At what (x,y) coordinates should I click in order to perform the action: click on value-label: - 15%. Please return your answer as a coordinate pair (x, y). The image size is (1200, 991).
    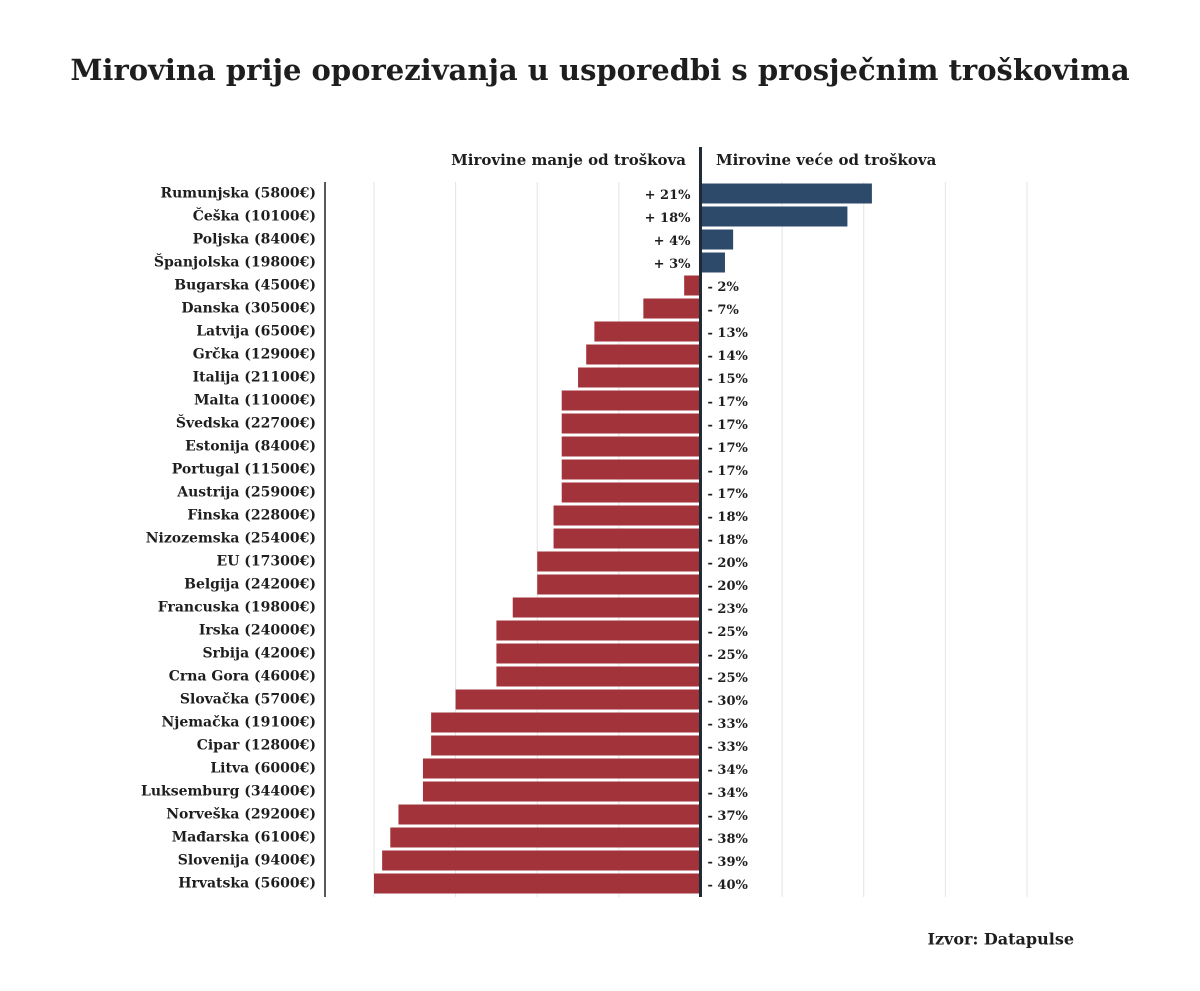
    Looking at the image, I should click on (727, 379).